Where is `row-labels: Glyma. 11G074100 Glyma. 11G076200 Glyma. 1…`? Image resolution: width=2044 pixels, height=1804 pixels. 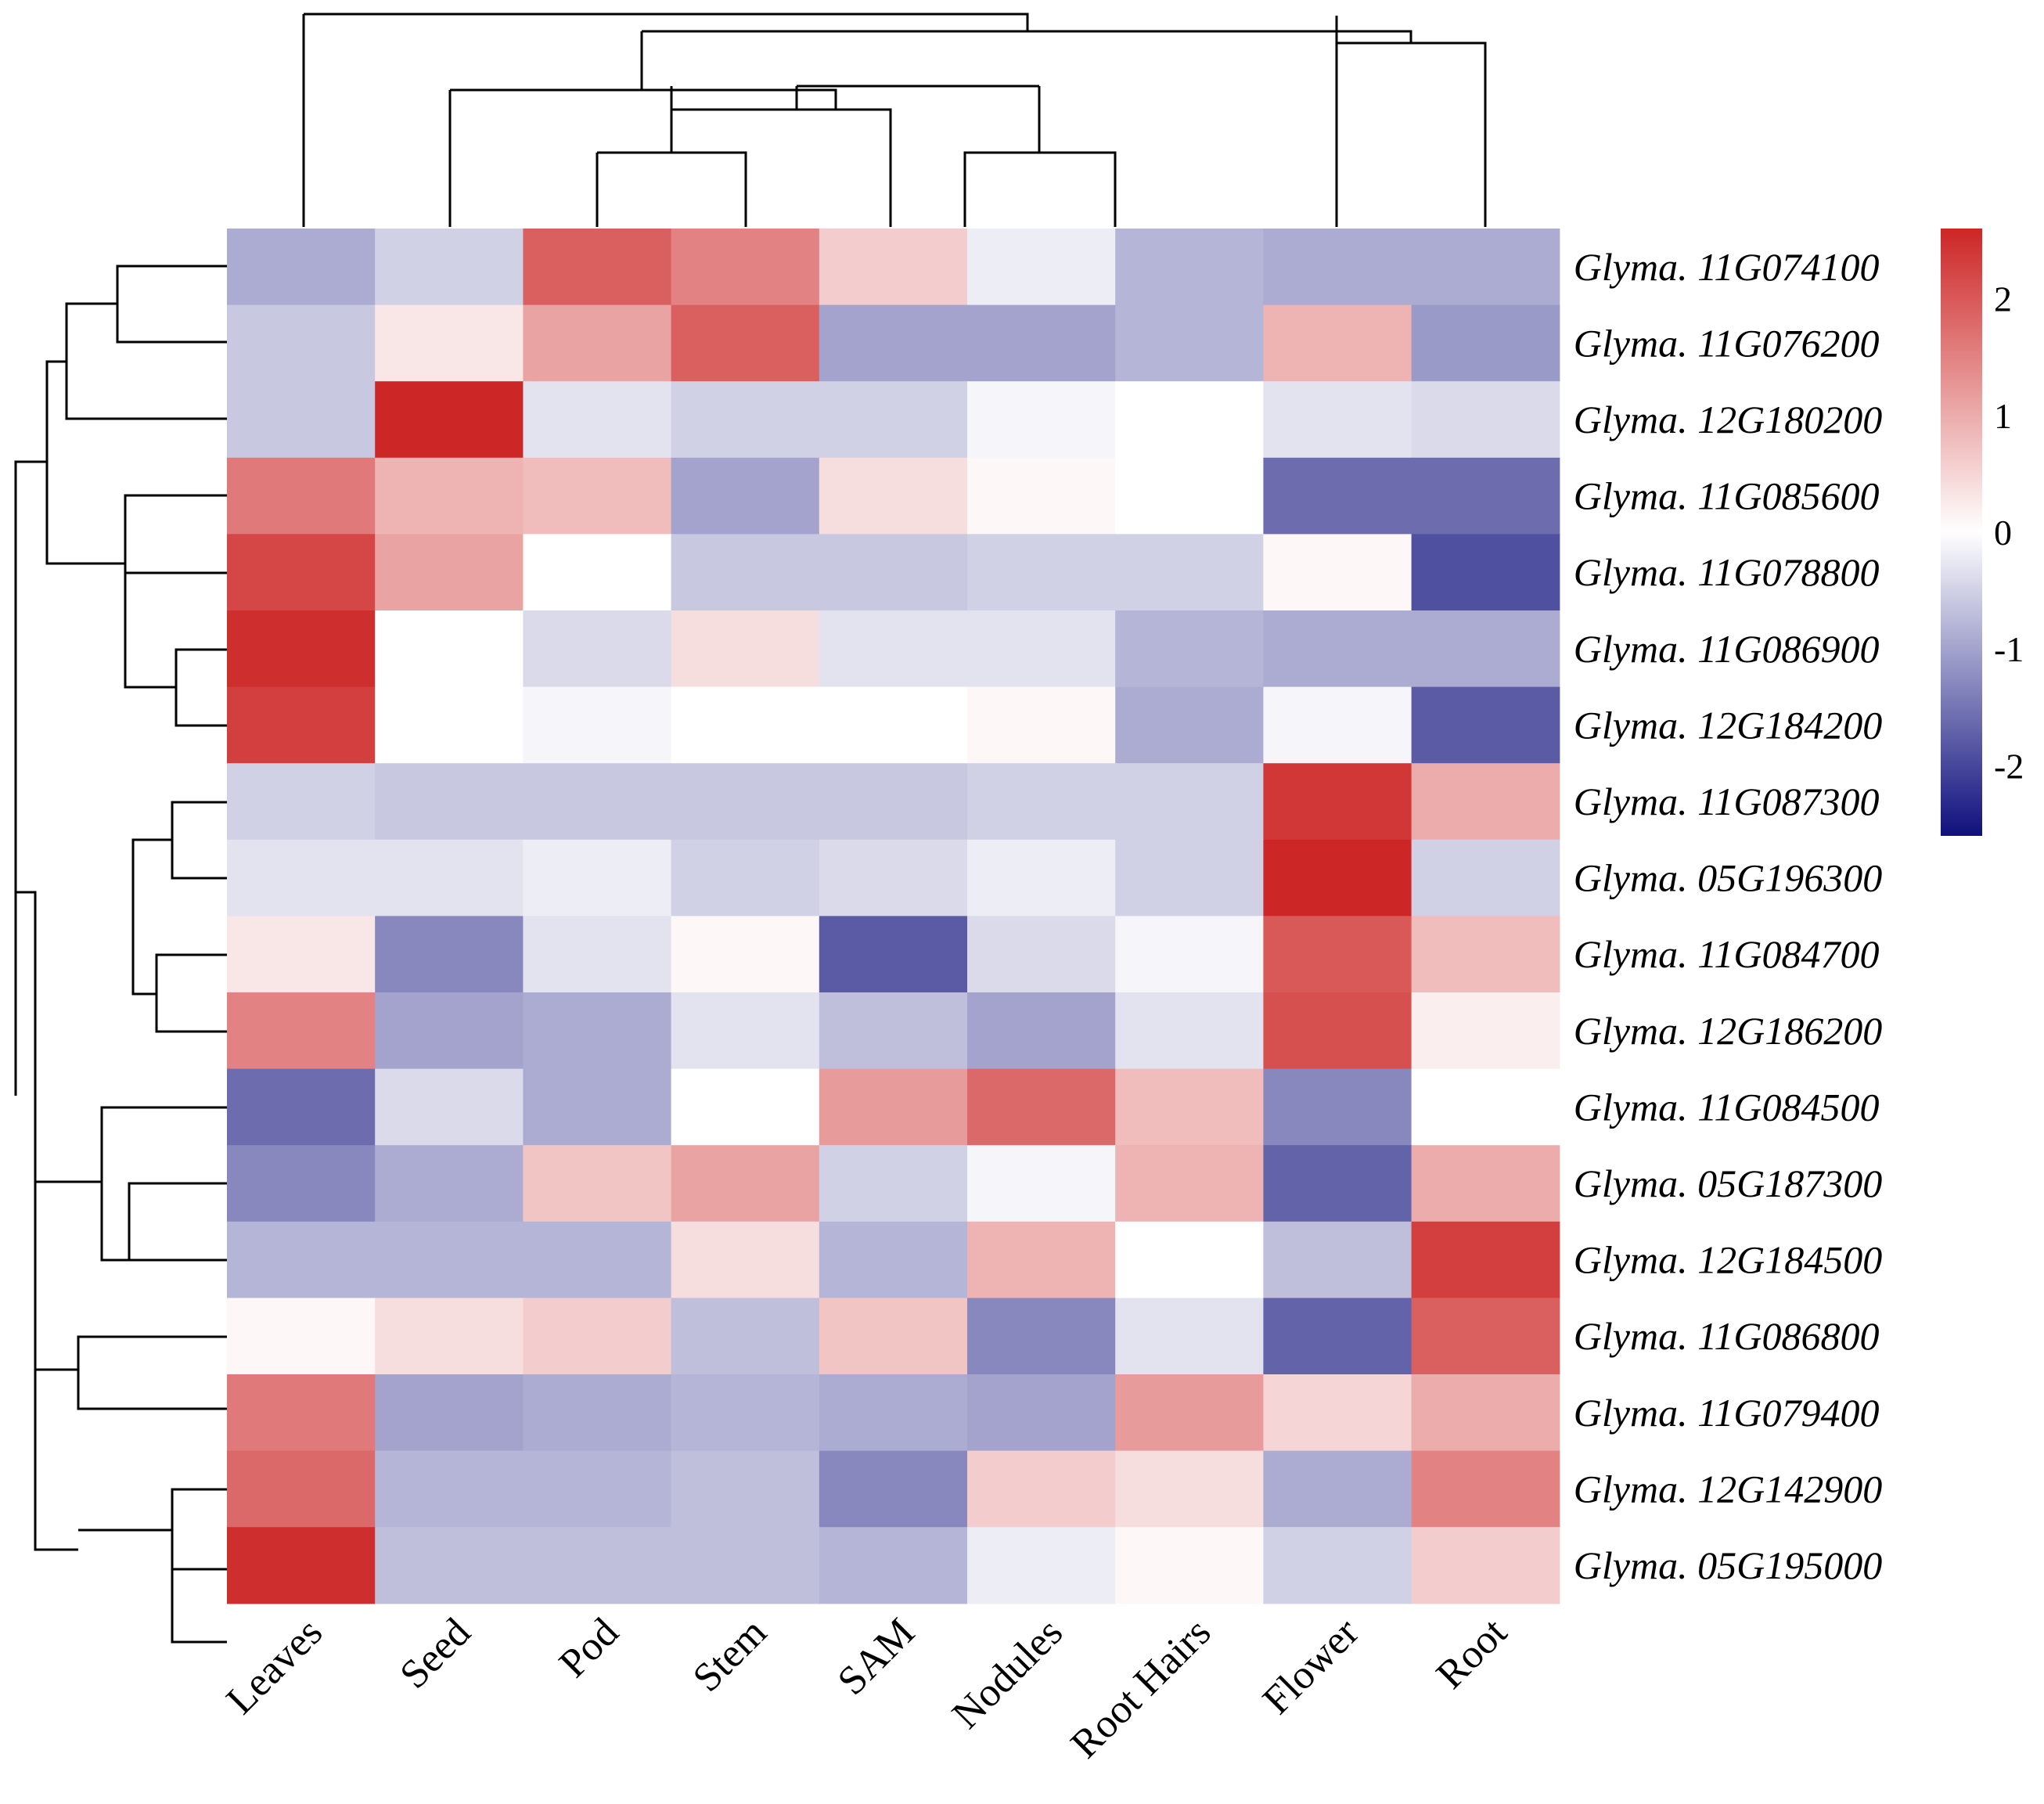
row-labels: Glyma. 11G074100 Glyma. 11G076200 Glyma. 1… is located at coordinates (1728, 916).